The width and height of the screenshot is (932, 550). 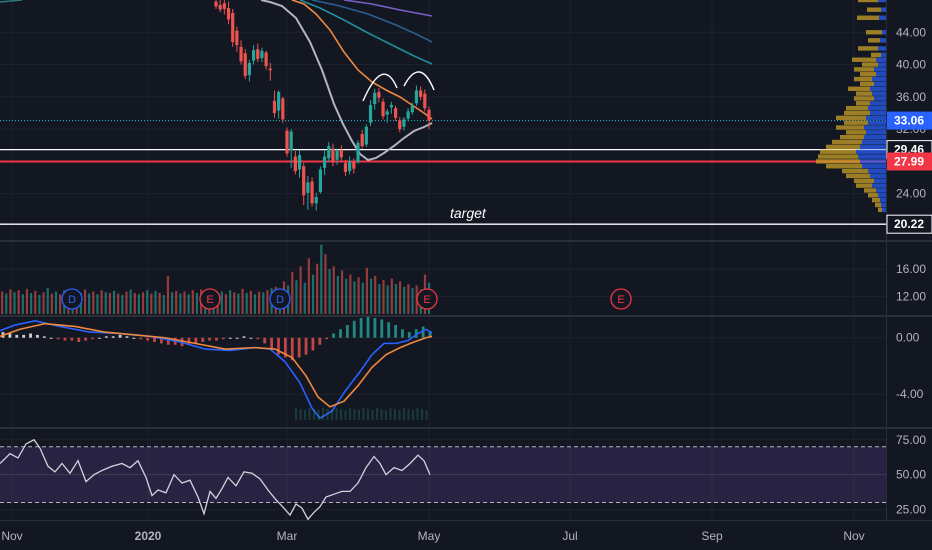 I want to click on event-label-4: E, so click(x=620, y=300).